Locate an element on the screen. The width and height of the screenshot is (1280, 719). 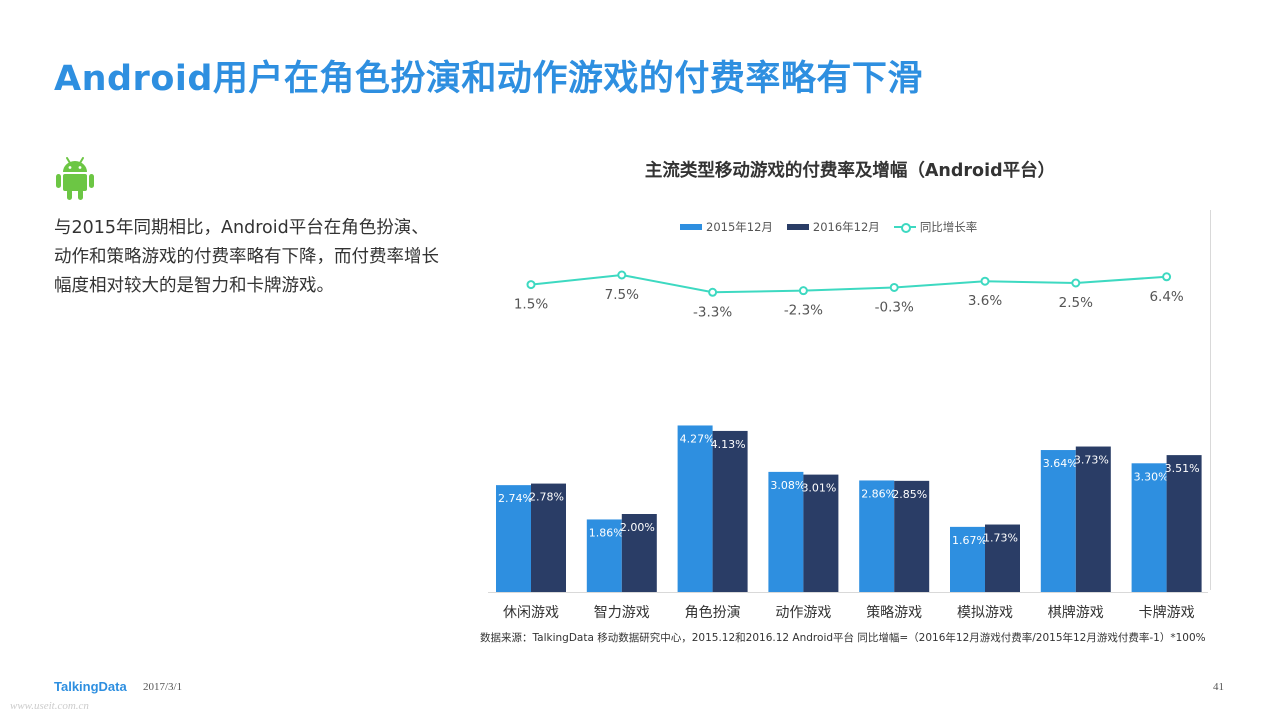
category-label: 策略游戏 is located at coordinates (894, 612).